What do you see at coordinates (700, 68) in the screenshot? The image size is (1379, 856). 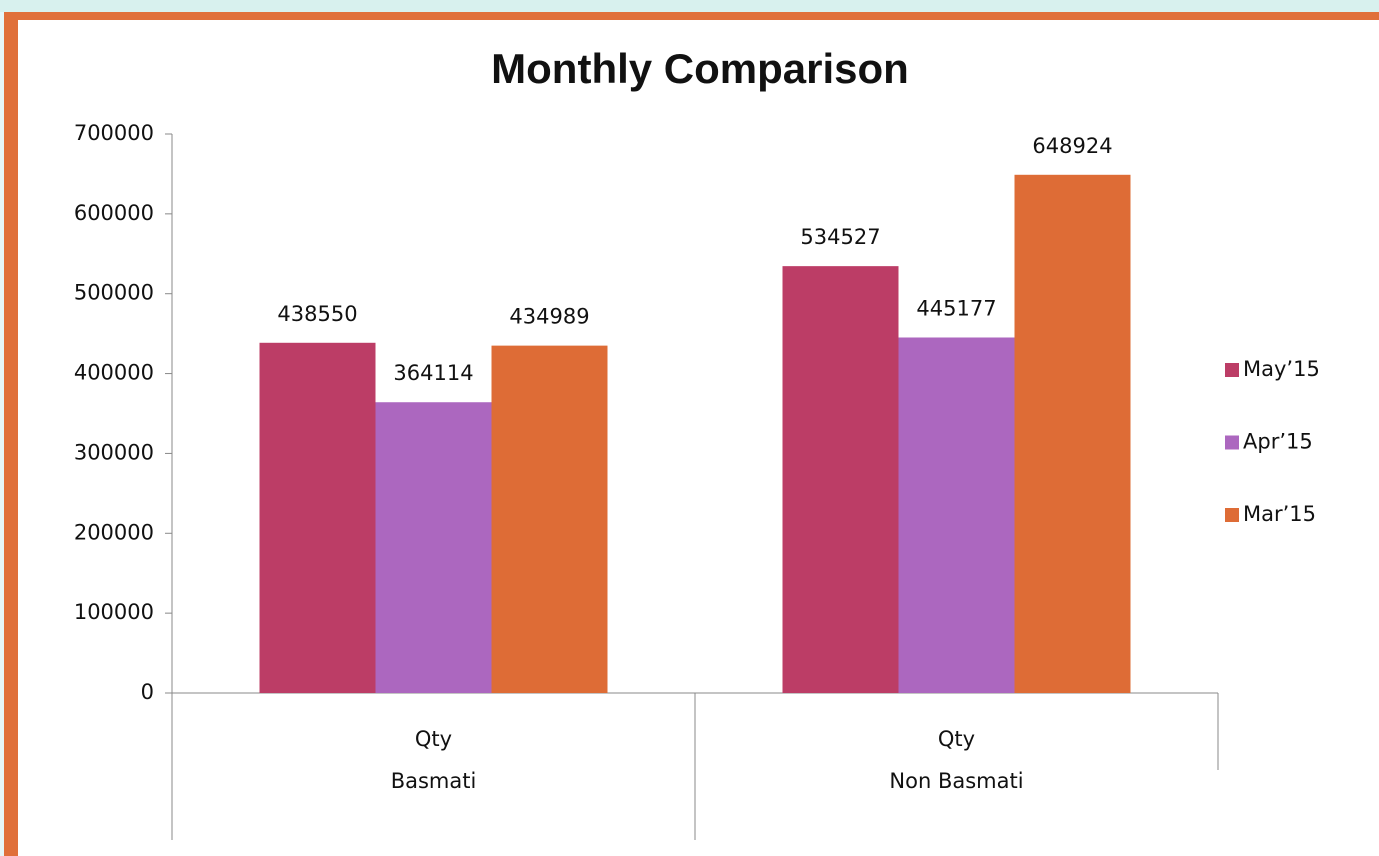 I see `chart-title: Monthly Comparison` at bounding box center [700, 68].